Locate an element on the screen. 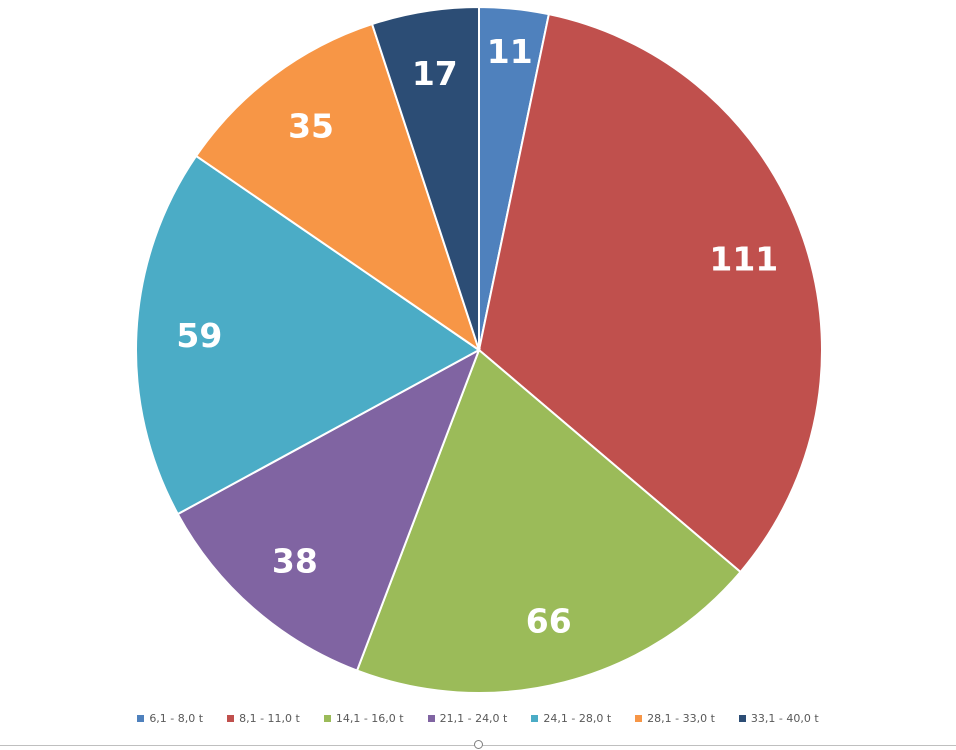  data-label: 59 is located at coordinates (199, 335).